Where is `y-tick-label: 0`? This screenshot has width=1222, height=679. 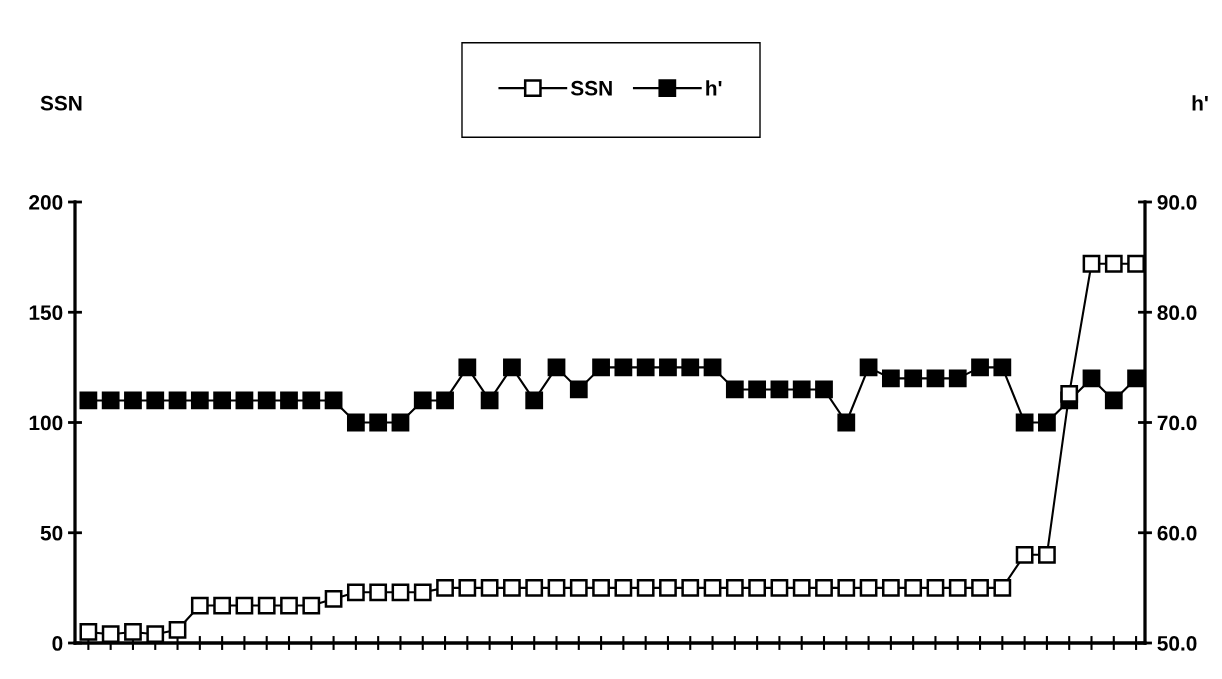
y-tick-label: 0 is located at coordinates (57, 643).